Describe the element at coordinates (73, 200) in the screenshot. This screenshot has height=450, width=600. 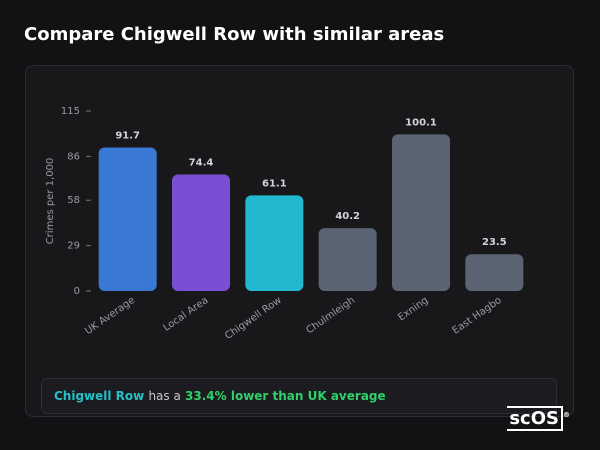
I see `y-tick-label: 58` at that location.